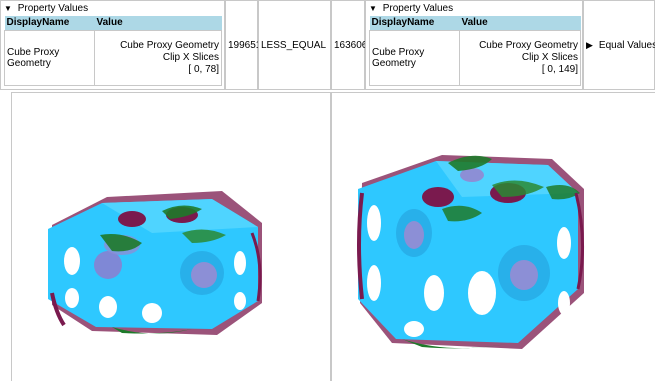 This screenshot has height=386, width=655. I want to click on right-row-name: Cube Proxy Geometry, so click(414, 58).